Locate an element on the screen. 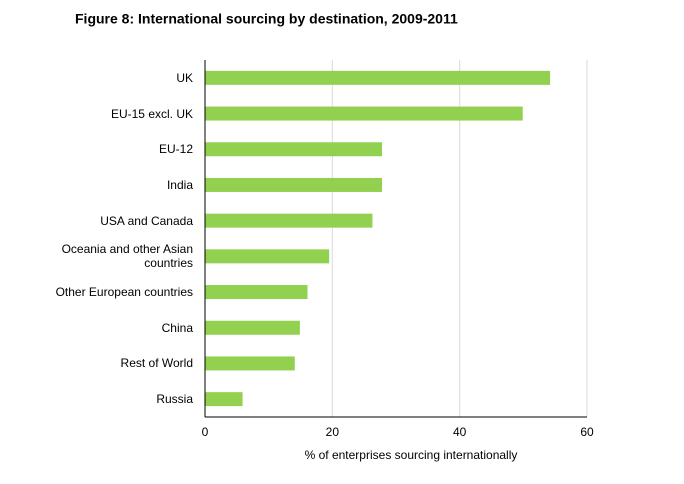 The height and width of the screenshot is (484, 684). x-tick-label: 60 is located at coordinates (587, 432).